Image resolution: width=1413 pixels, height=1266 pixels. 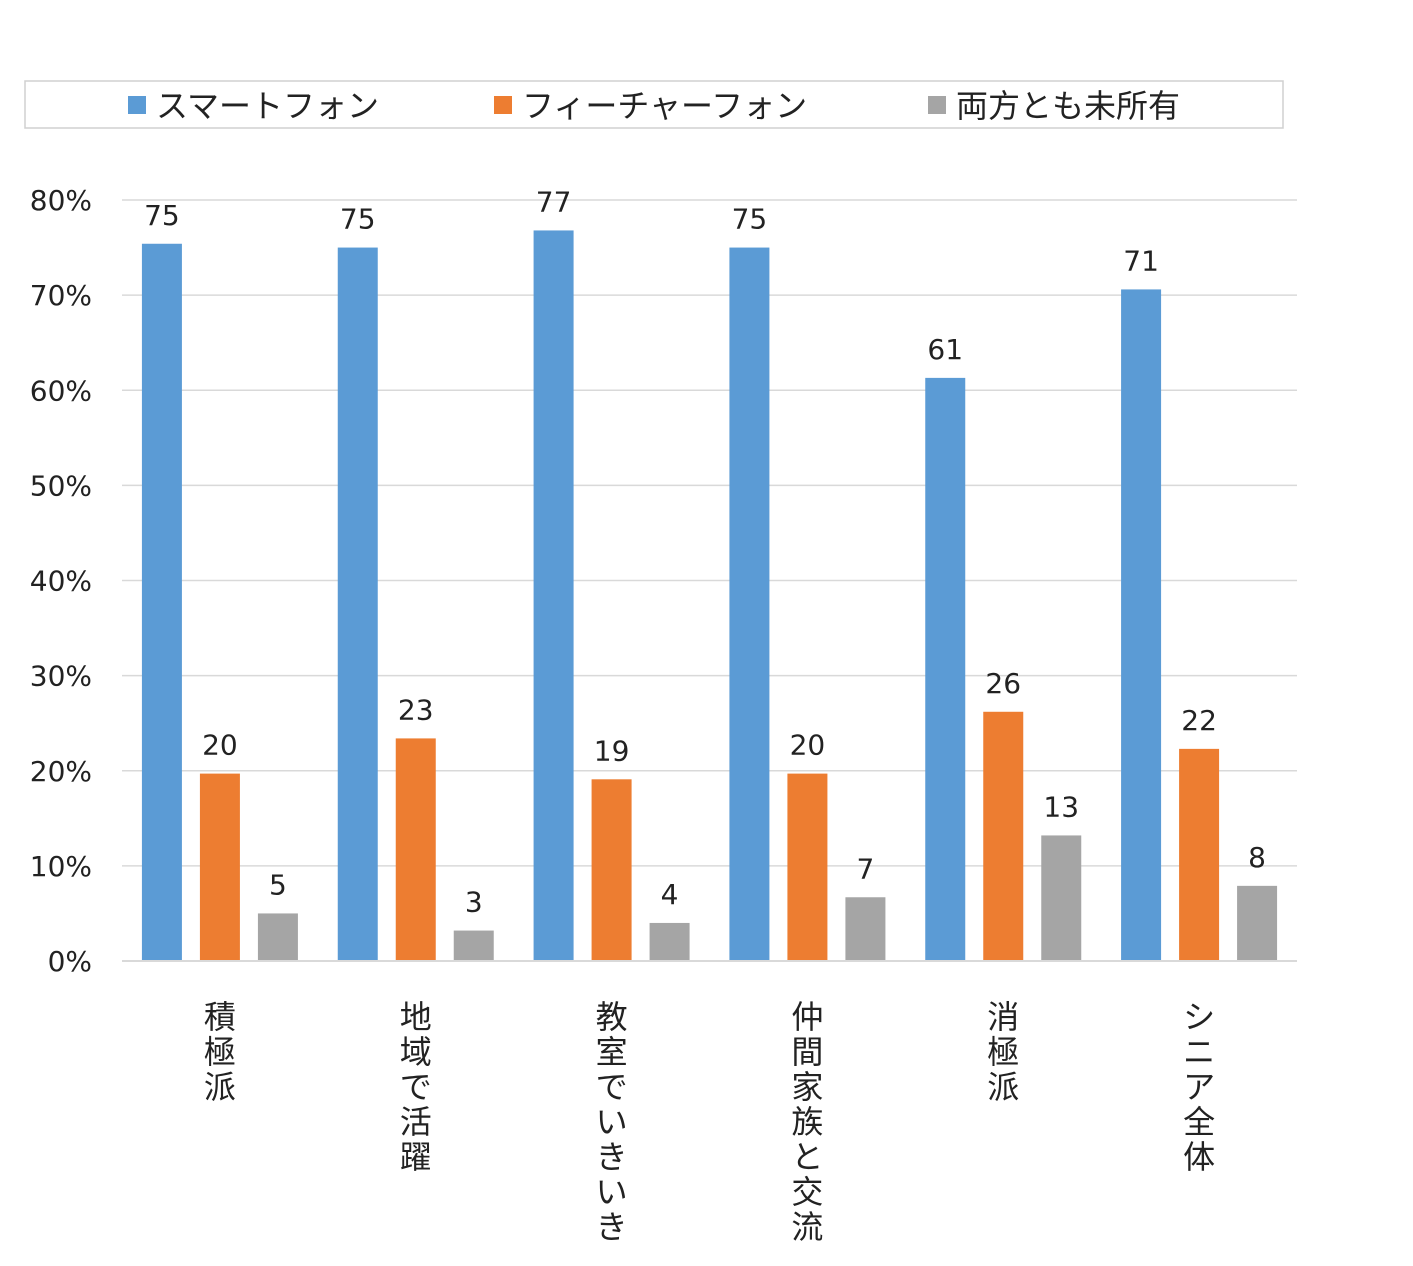 I want to click on y-tick-label: 0%, so click(x=70, y=961).